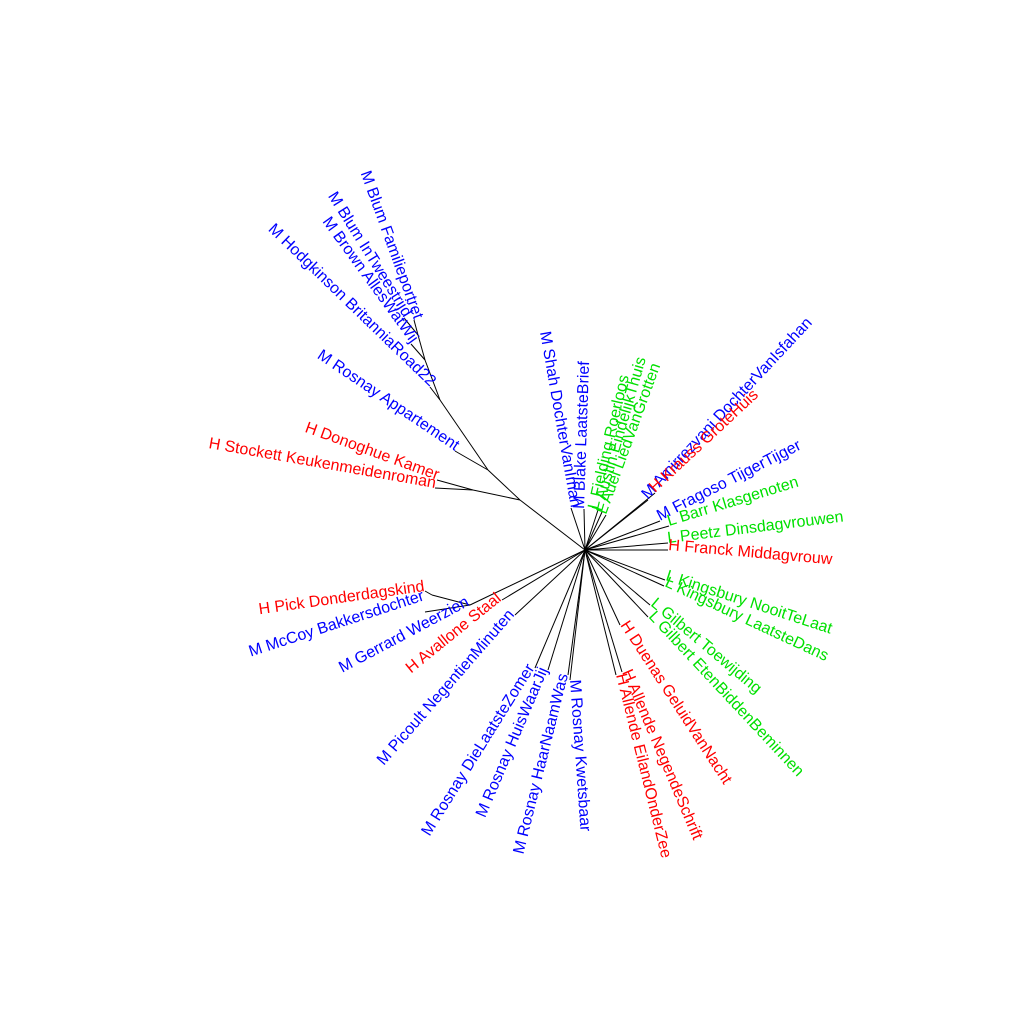  What do you see at coordinates (582, 434) in the screenshot?
I see `leaf-label: M Blake LaatsteBrief` at bounding box center [582, 434].